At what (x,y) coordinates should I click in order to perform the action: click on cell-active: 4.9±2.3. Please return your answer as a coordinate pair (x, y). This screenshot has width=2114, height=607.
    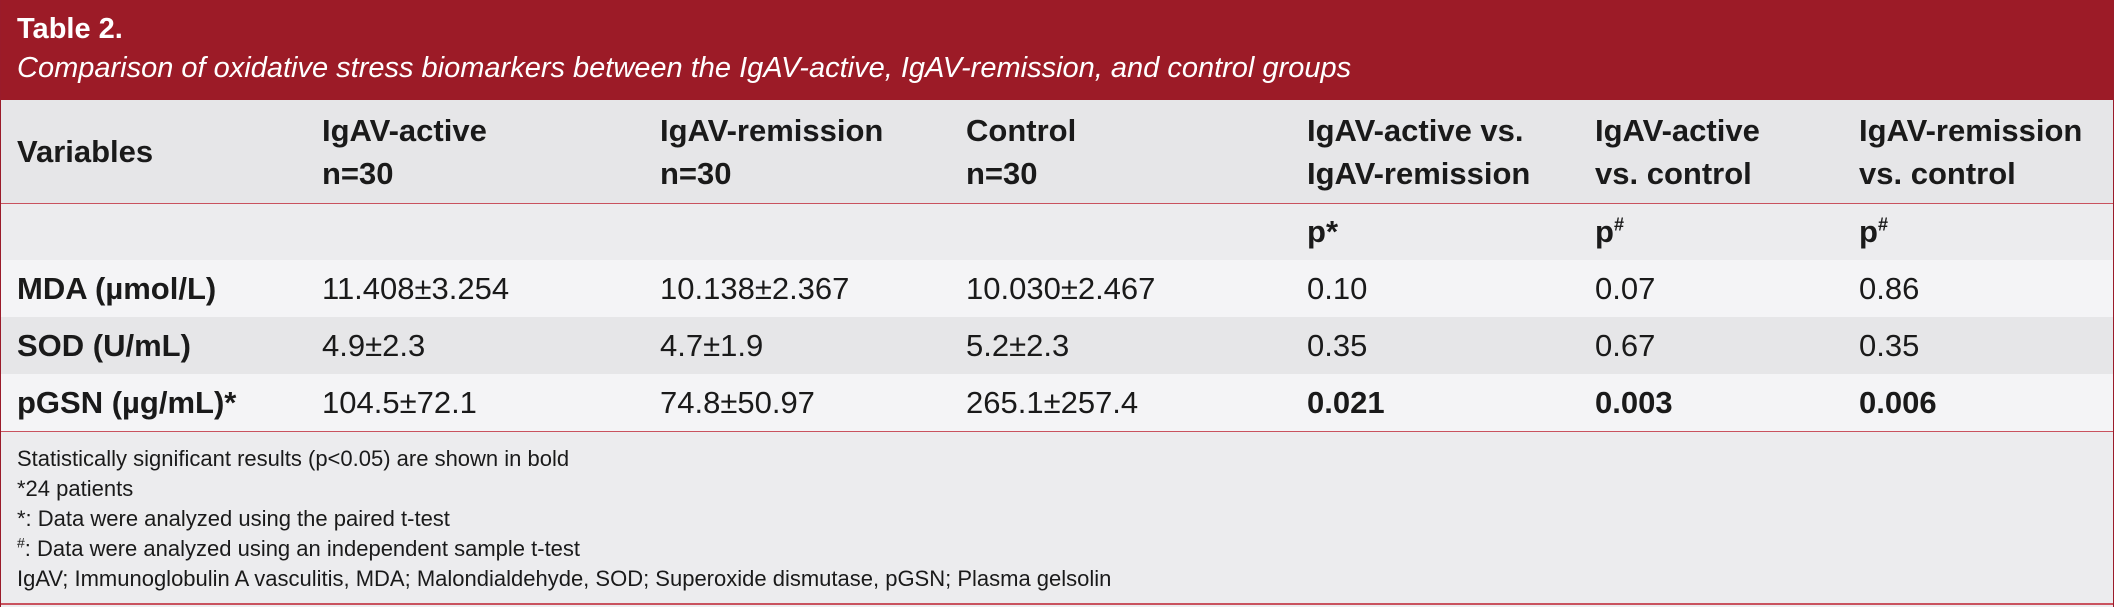
    Looking at the image, I should click on (475, 345).